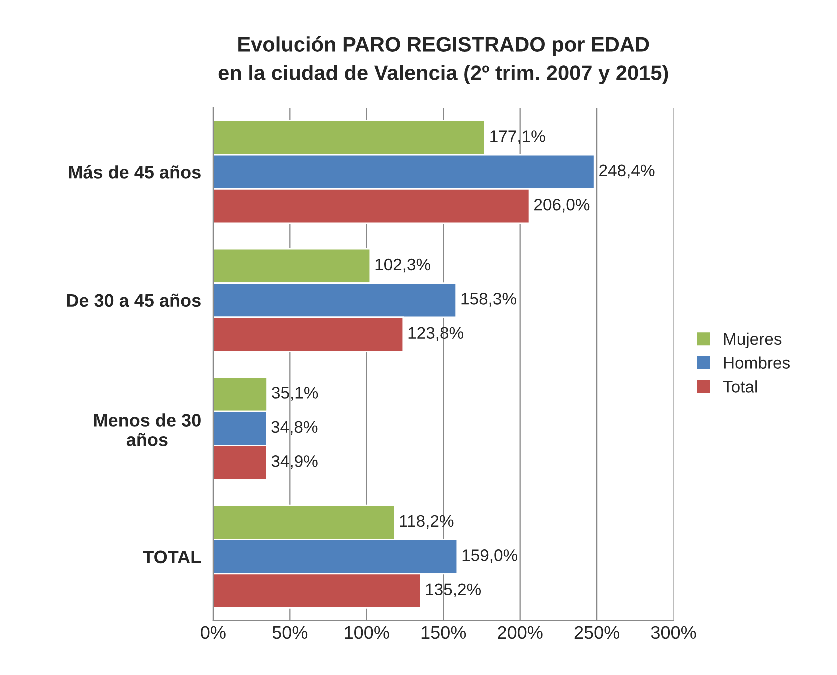  I want to click on data-label: 135,2%, so click(453, 591).